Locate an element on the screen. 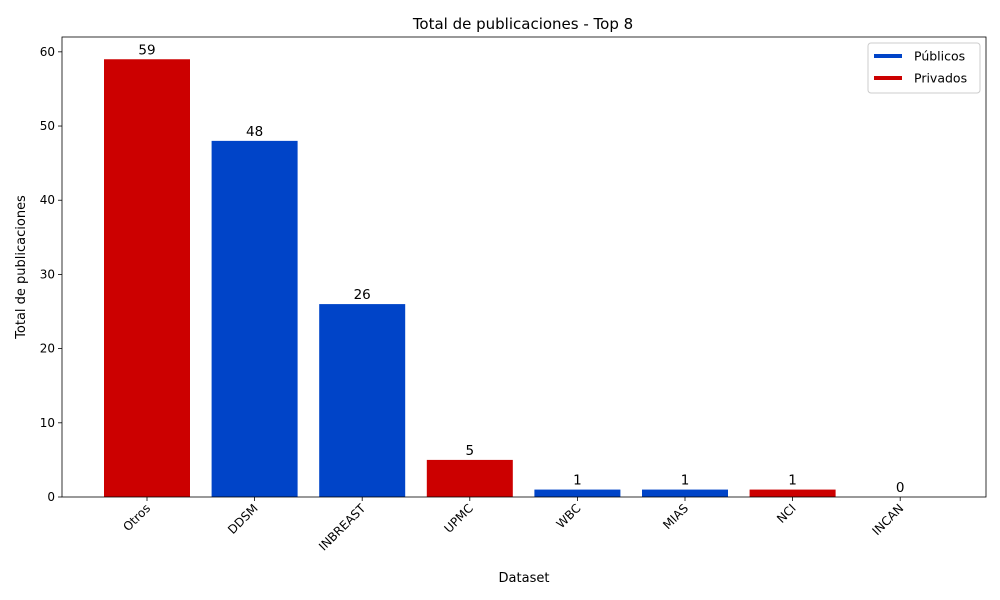 Image resolution: width=1000 pixels, height=600 pixels. y-axis: 0 10 20 30 40 50 60 is located at coordinates (51, 274).